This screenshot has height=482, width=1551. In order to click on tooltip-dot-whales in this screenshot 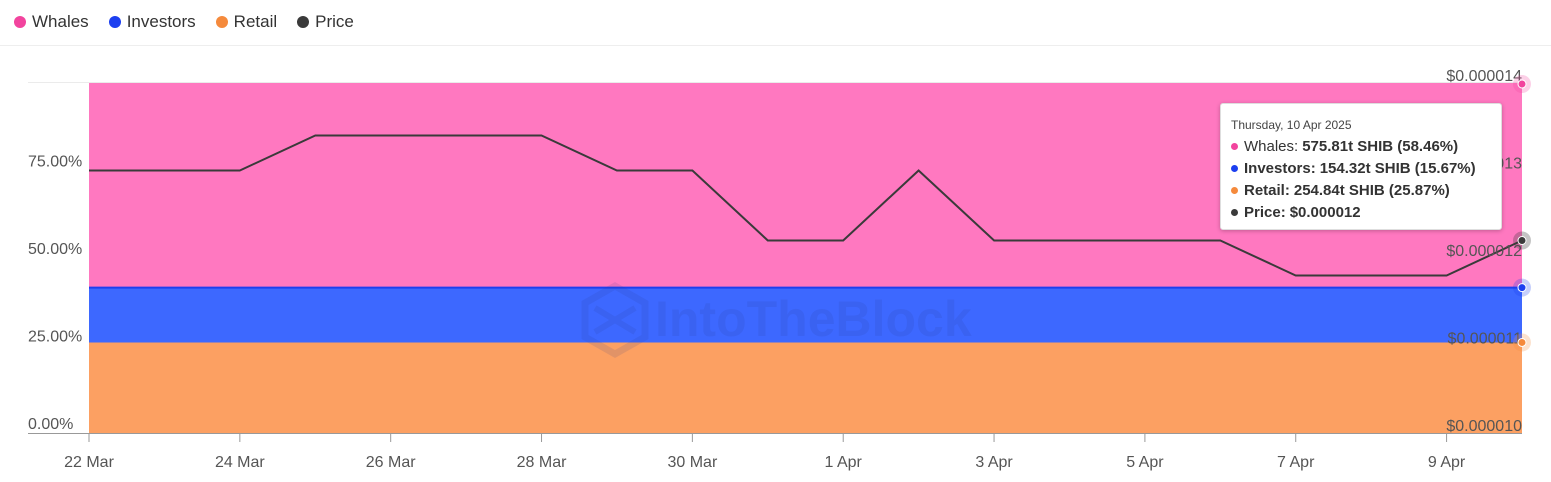, I will do `click(1234, 146)`.